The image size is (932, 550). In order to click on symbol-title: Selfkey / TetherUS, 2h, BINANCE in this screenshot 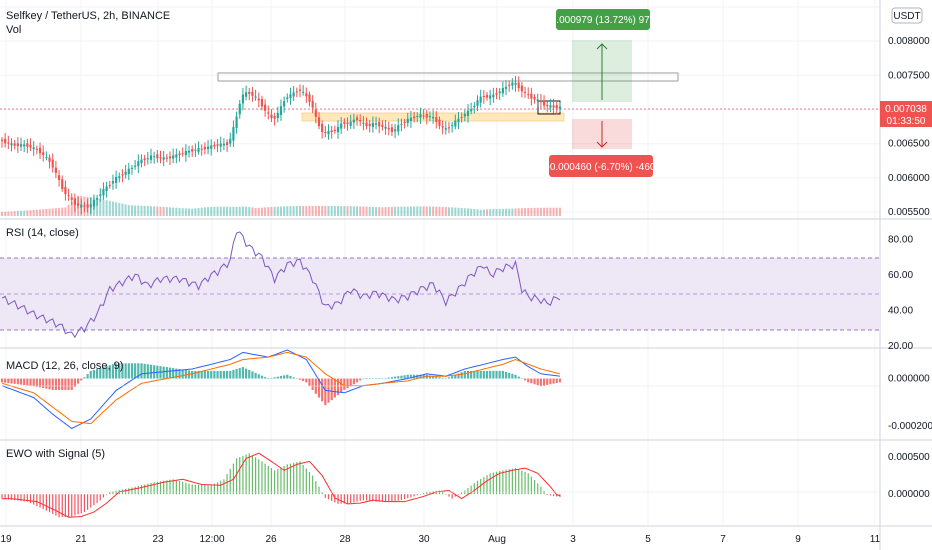, I will do `click(88, 16)`.